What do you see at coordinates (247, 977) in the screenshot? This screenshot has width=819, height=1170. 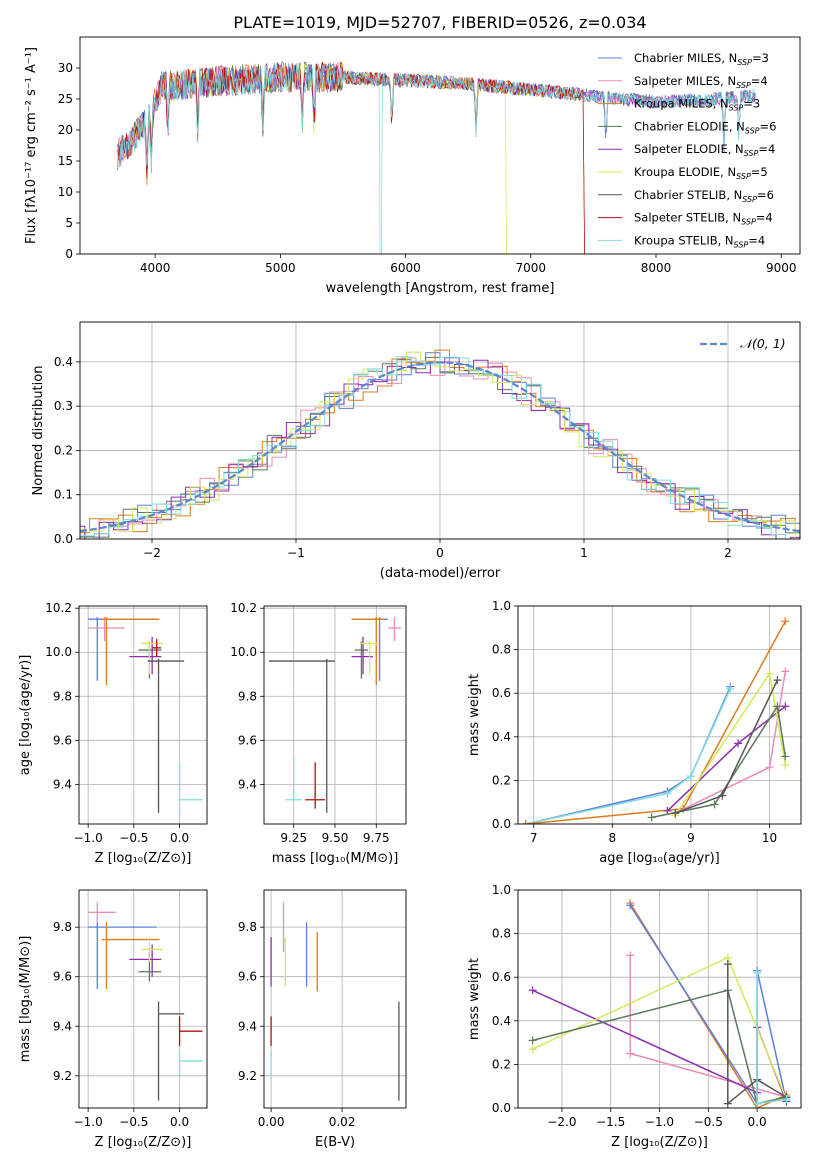 I see `y-tick-label: 9.6` at bounding box center [247, 977].